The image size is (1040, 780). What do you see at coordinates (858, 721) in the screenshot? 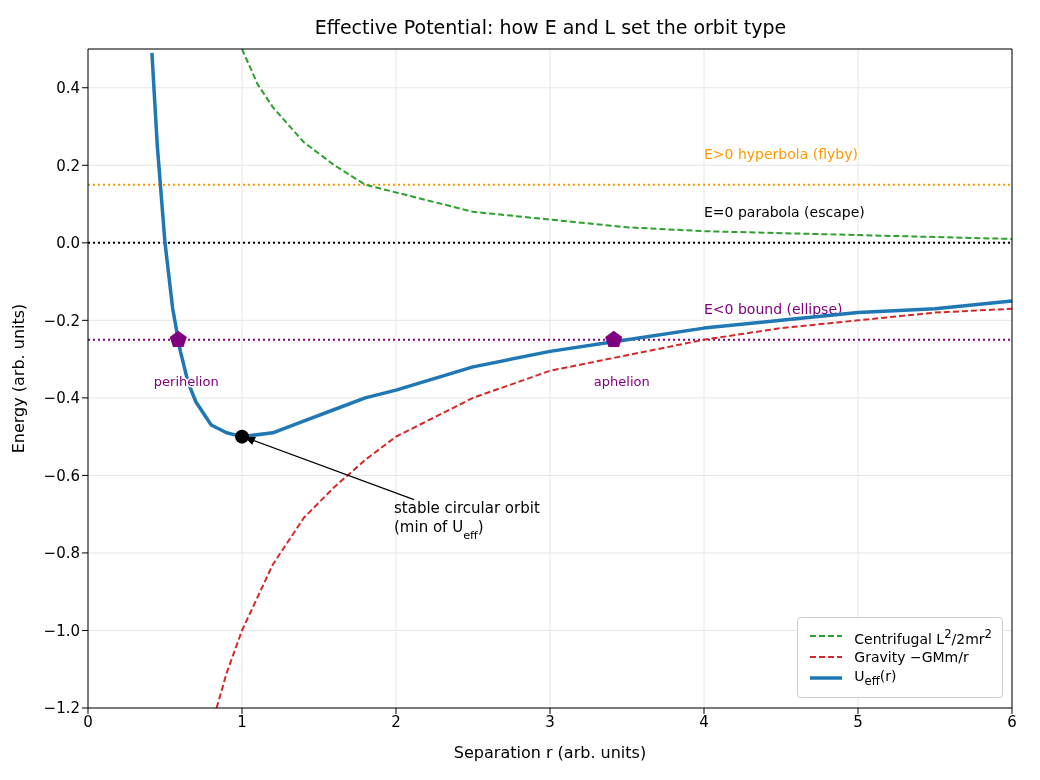
I see `x-tick-label: 5` at bounding box center [858, 721].